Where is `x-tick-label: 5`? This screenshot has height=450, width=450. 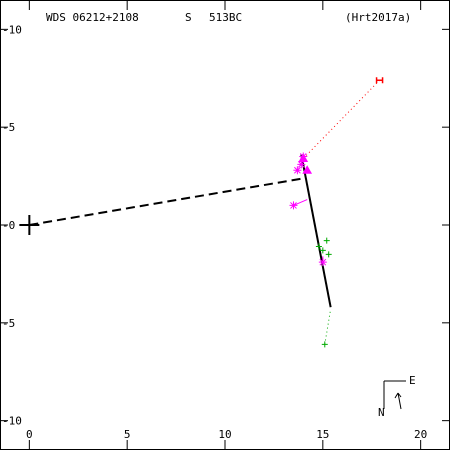
x-tick-label: 5 is located at coordinates (127, 434).